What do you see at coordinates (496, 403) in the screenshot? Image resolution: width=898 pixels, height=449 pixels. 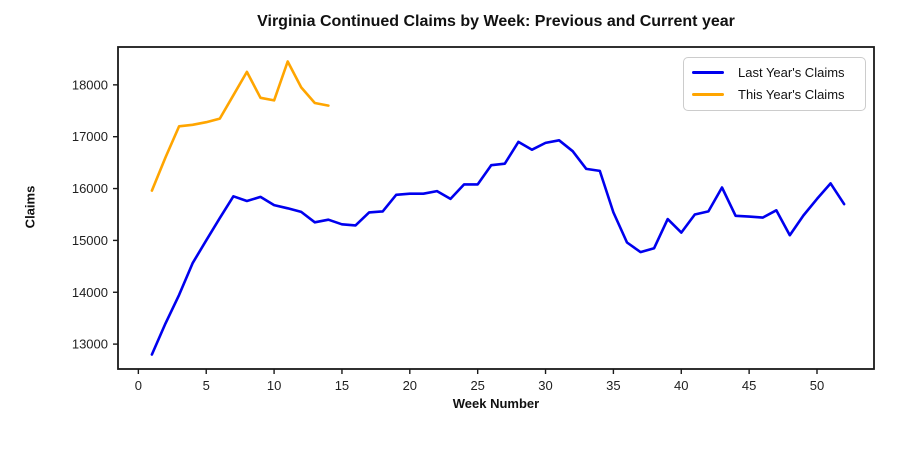 I see `x-axis-label: Week Number` at bounding box center [496, 403].